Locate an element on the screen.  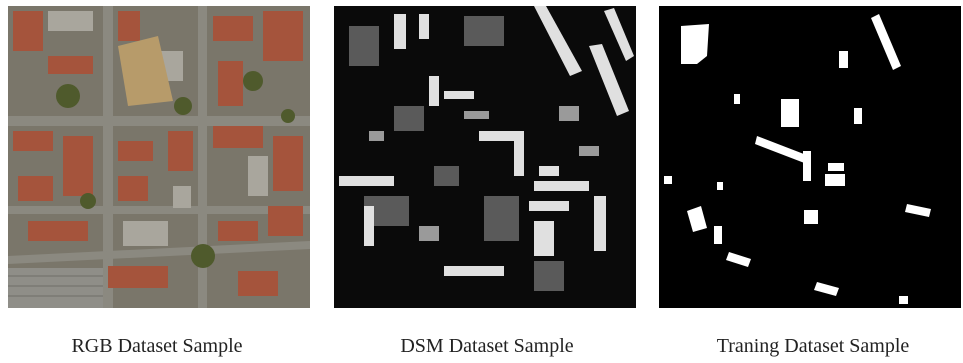
training-caption: Traning Dataset Sample is located at coordinates (813, 346).